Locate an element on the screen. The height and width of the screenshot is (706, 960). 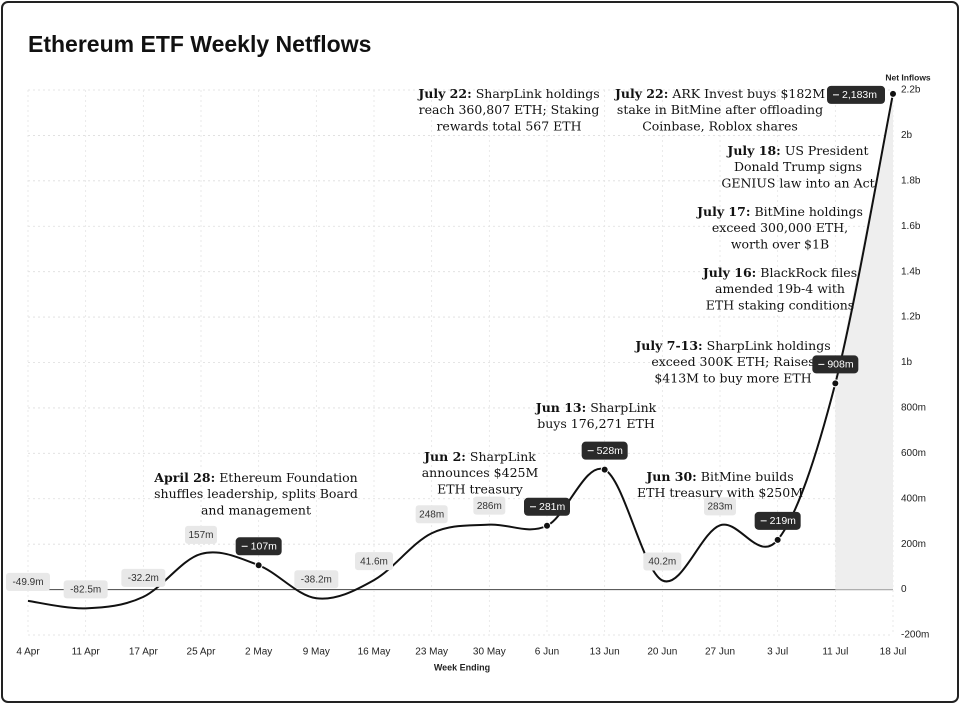
x-tick-label: 16 May is located at coordinates (374, 652).